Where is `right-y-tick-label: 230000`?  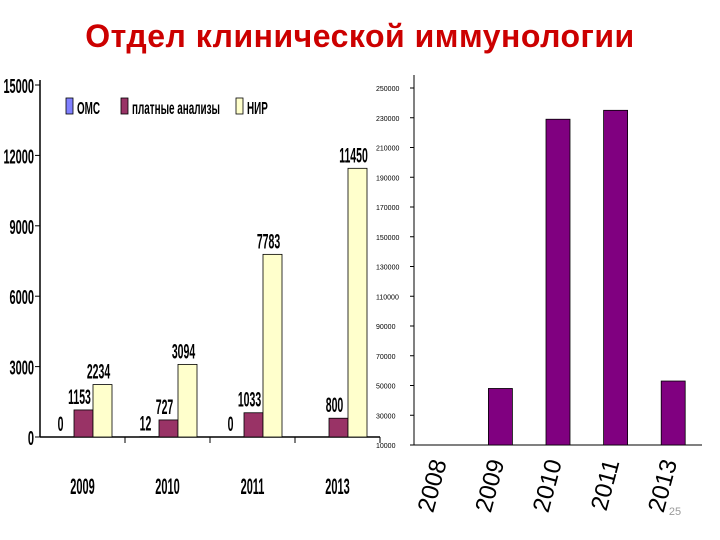
right-y-tick-label: 230000 is located at coordinates (387, 119).